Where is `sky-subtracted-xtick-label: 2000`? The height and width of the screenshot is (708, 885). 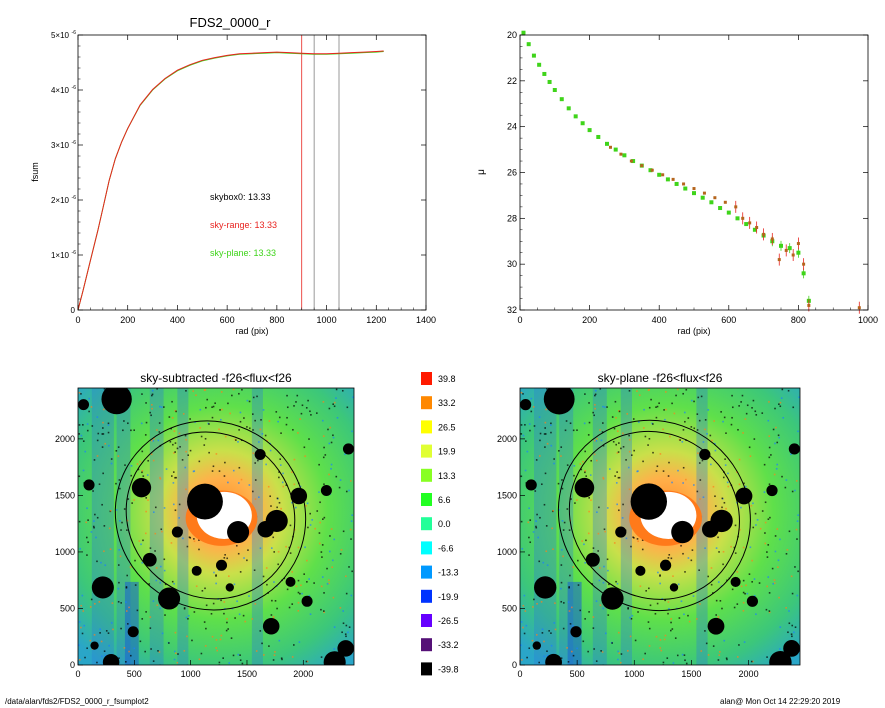 sky-subtracted-xtick-label: 2000 is located at coordinates (303, 674).